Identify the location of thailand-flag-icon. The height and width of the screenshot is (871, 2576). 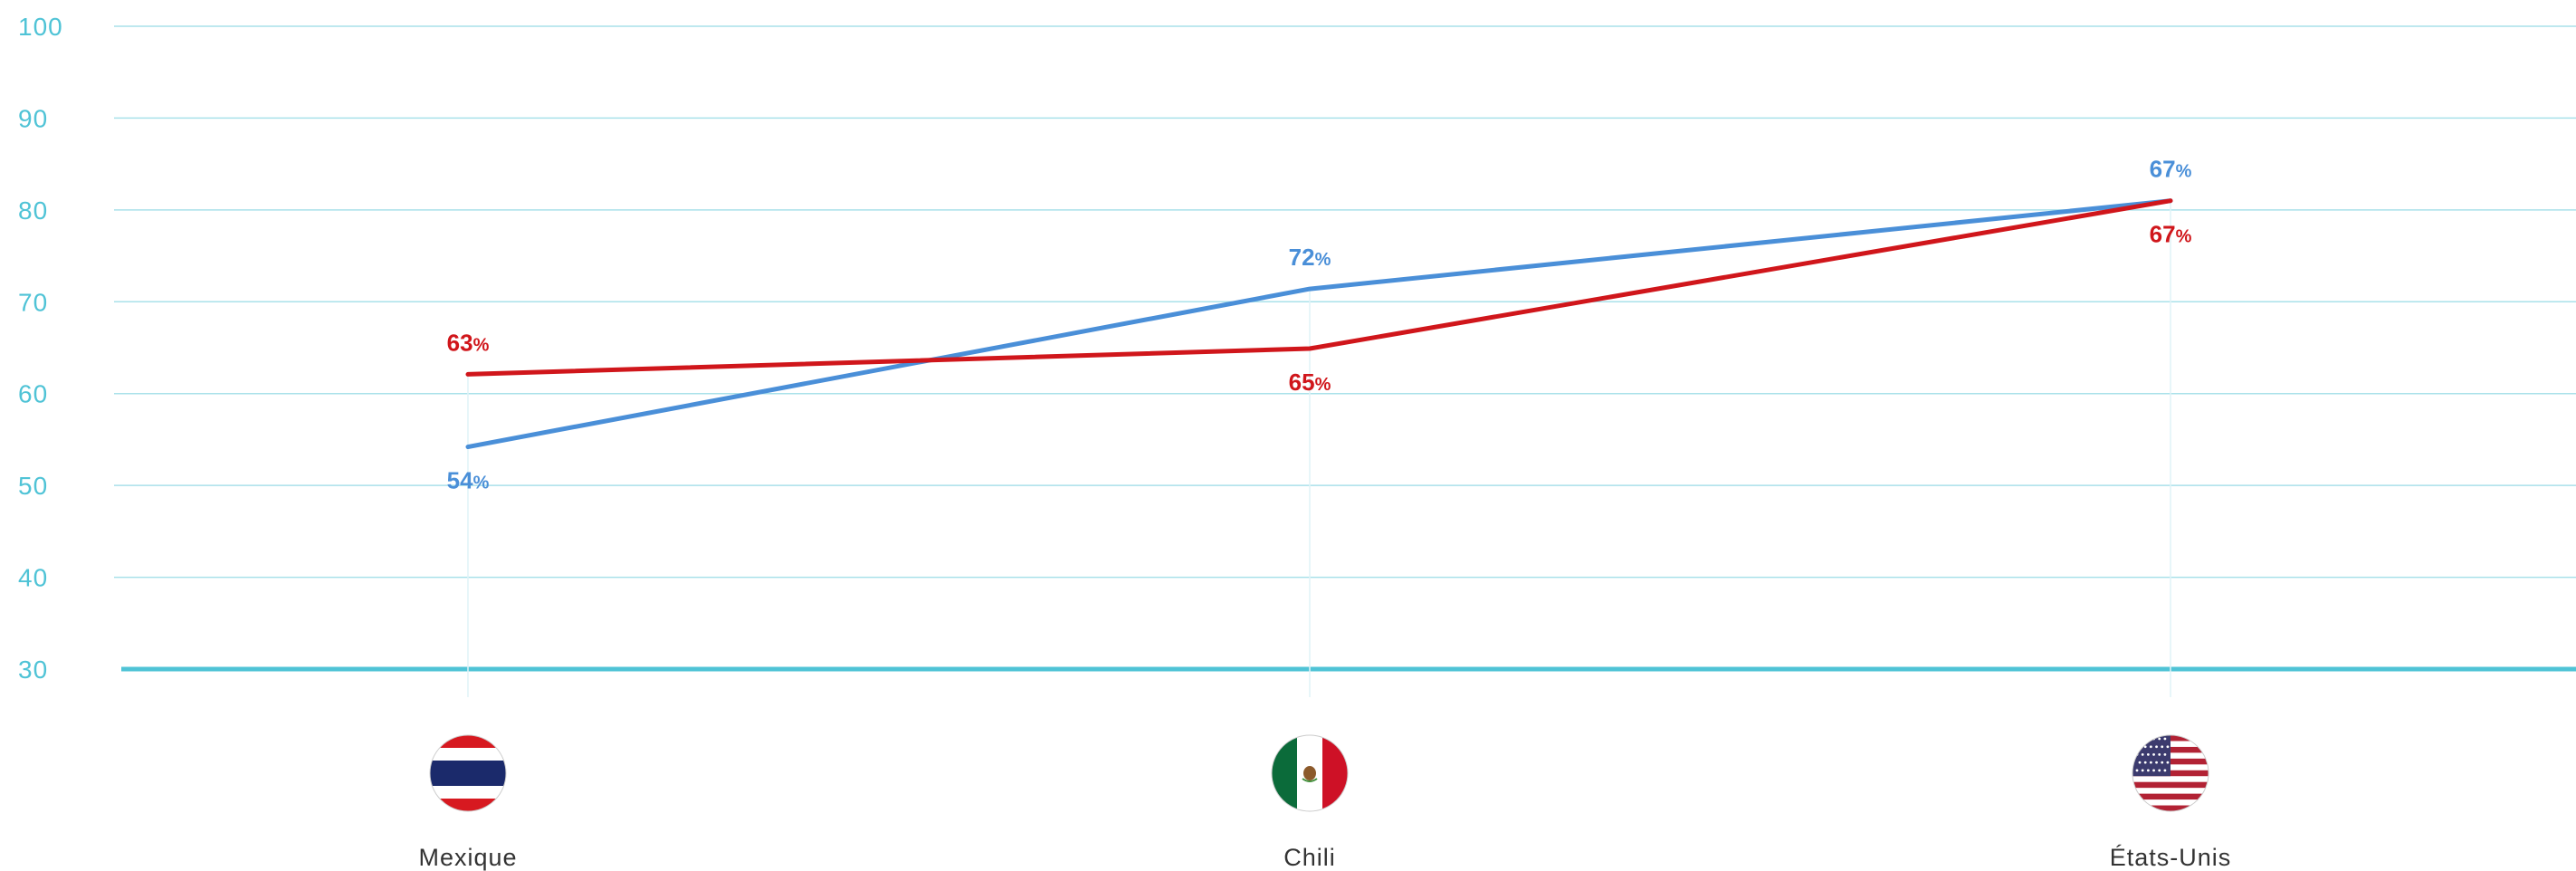
(468, 773).